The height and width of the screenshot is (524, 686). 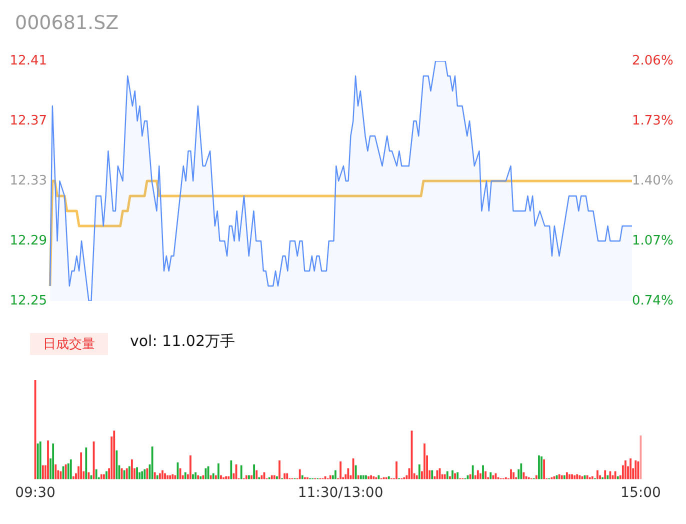 I want to click on y-tick-label: 12.41, so click(x=28, y=60).